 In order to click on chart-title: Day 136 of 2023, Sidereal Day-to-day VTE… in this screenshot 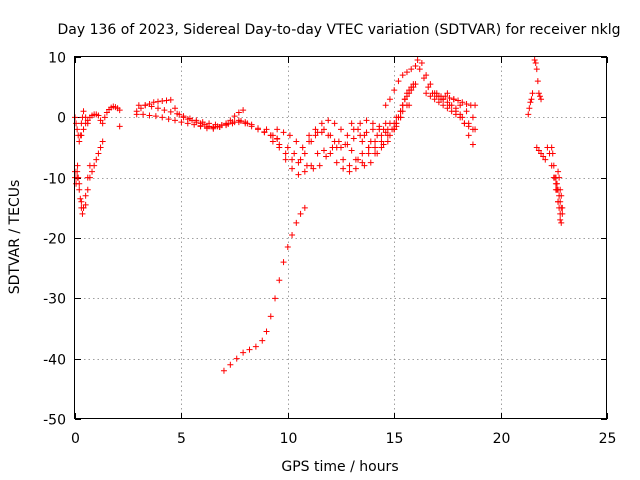, I will do `click(339, 30)`.